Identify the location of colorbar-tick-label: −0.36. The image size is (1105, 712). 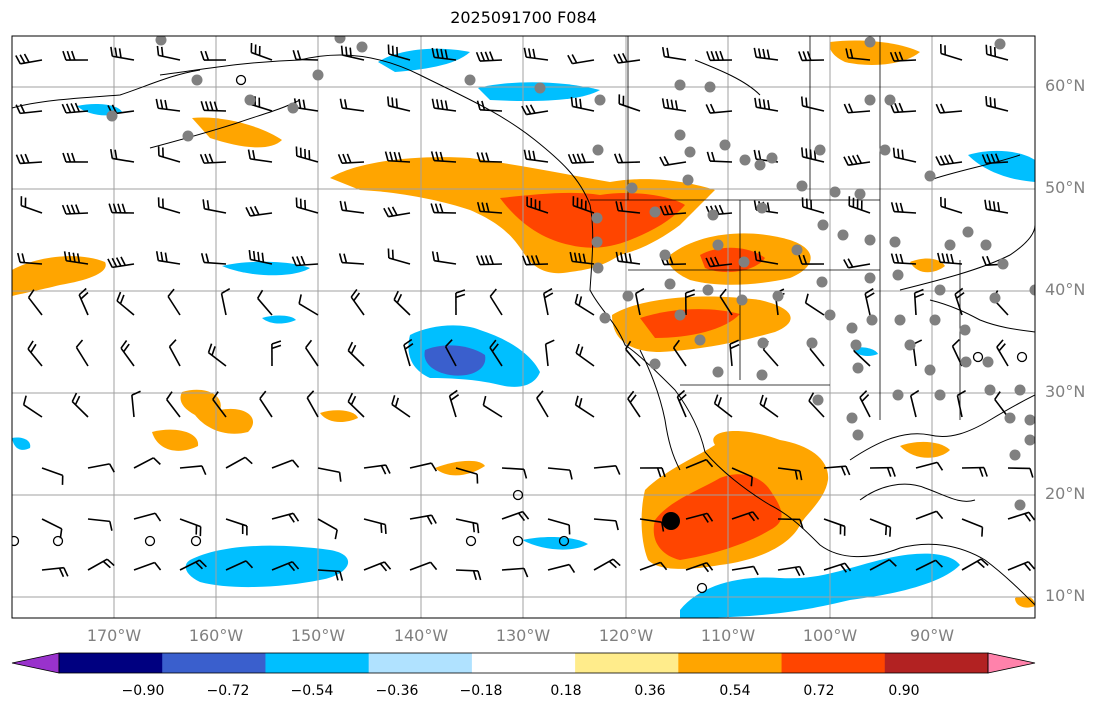
(397, 691).